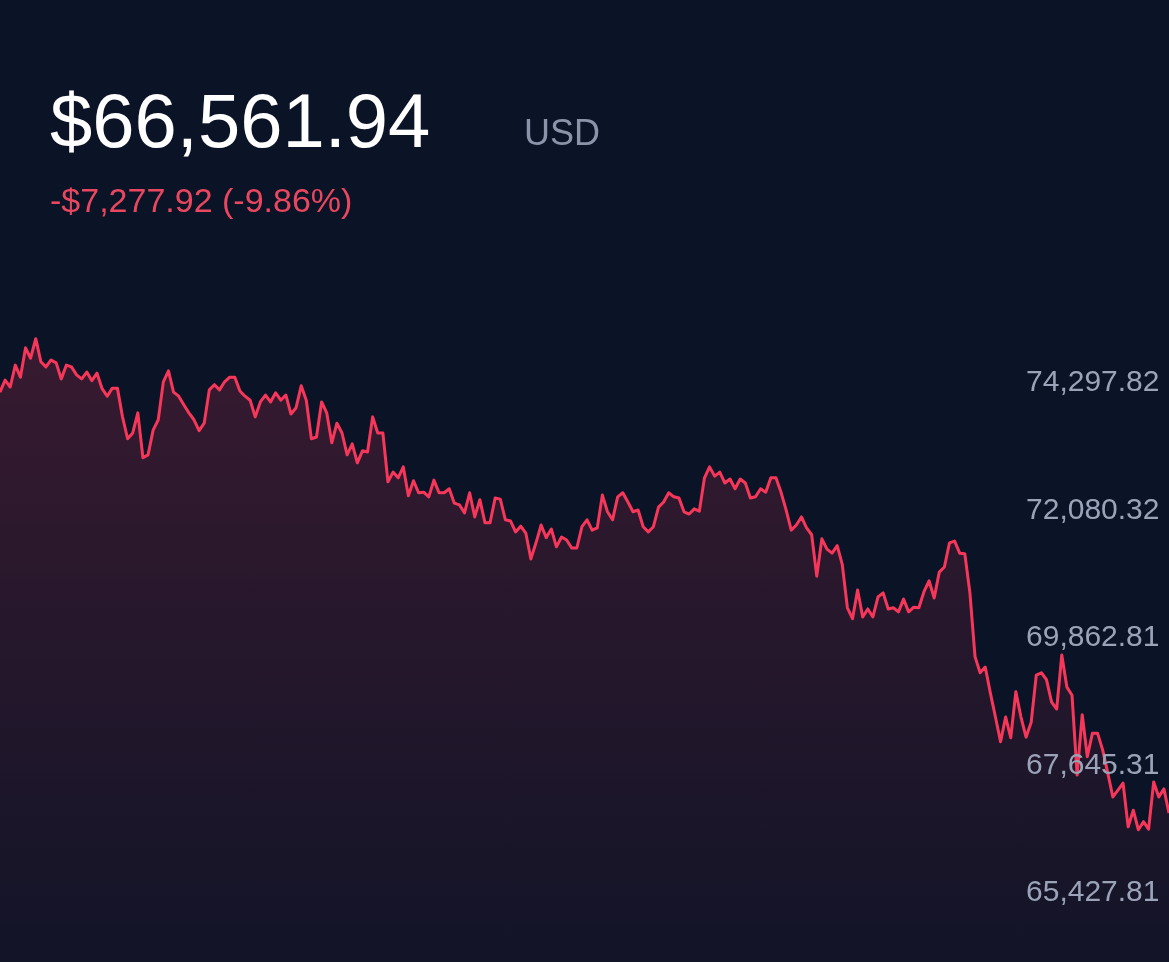  I want to click on text: -$7,277.92 (-9.86%), so click(201, 200).